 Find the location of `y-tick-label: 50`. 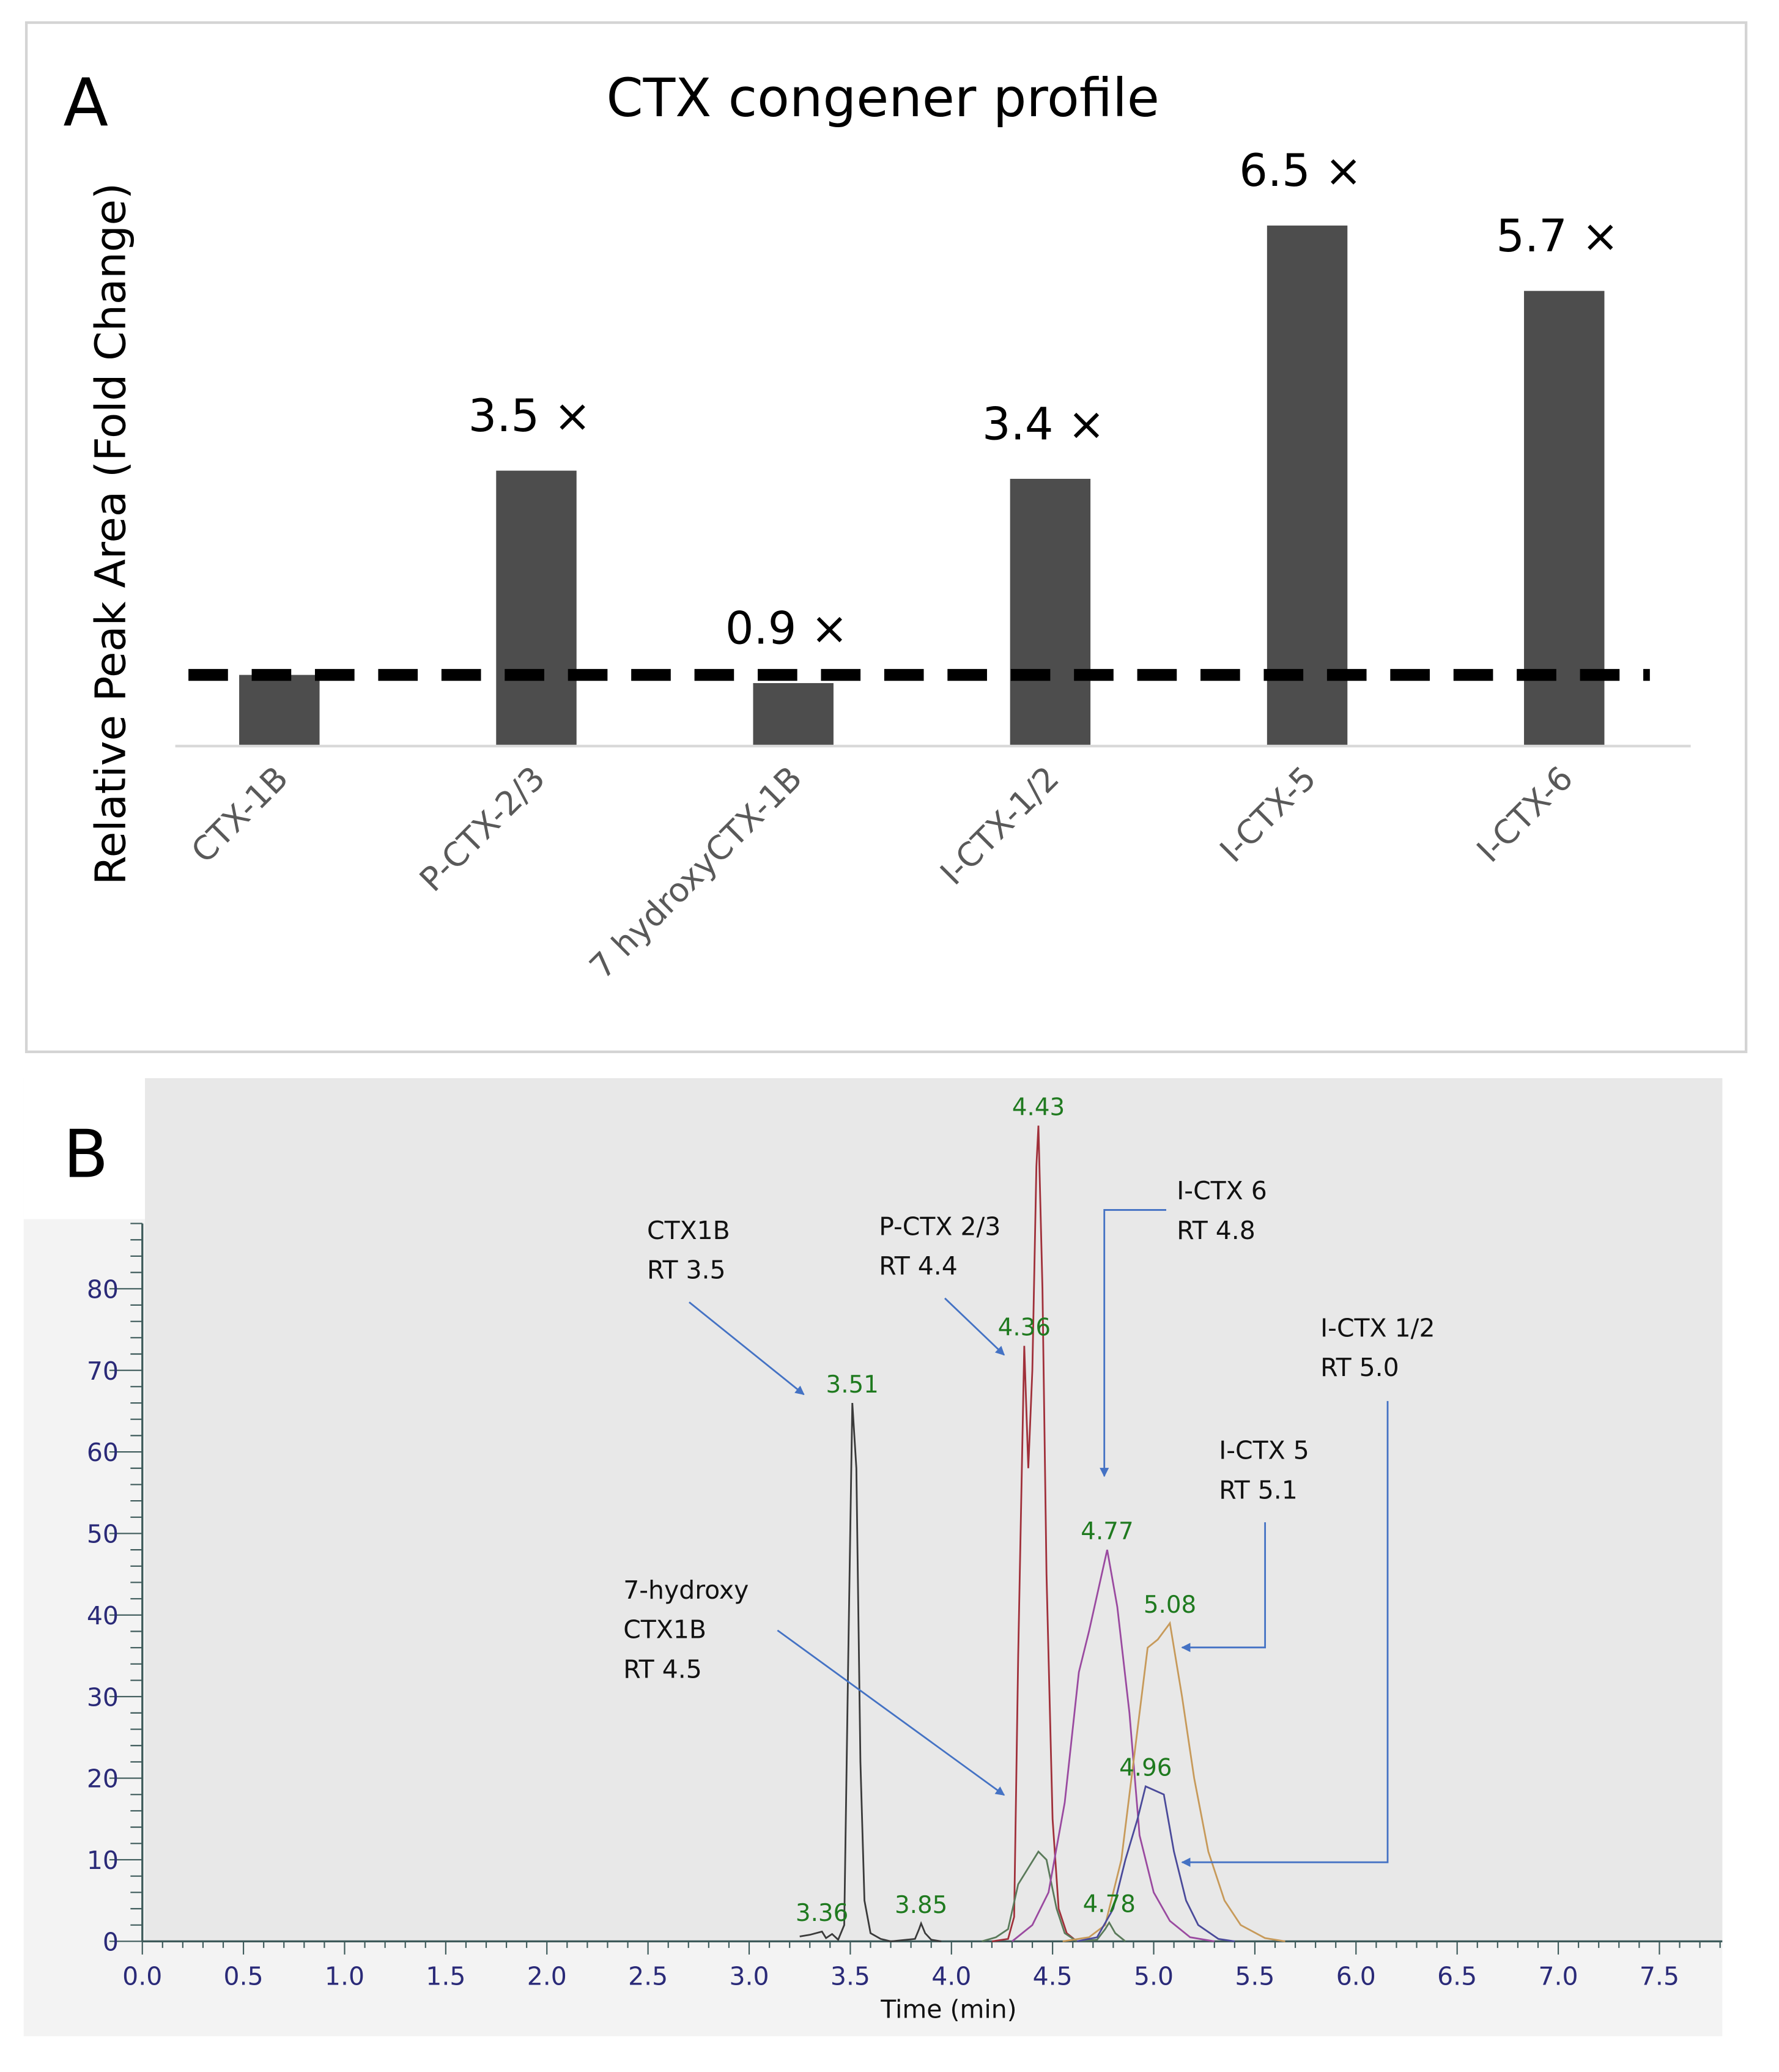

y-tick-label: 50 is located at coordinates (103, 1534).